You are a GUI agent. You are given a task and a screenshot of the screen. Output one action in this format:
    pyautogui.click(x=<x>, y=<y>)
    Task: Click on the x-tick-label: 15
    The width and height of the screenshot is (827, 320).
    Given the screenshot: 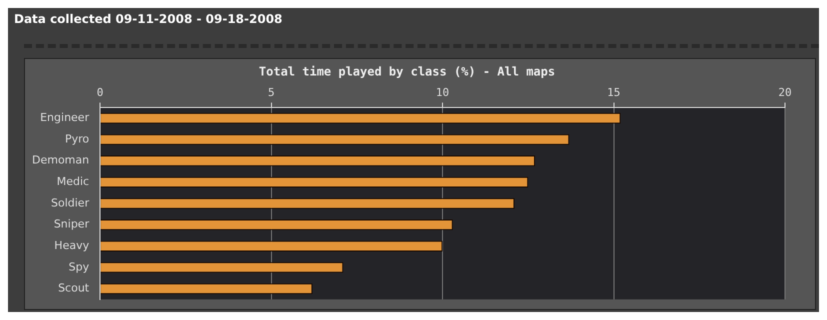 What is the action you would take?
    pyautogui.click(x=613, y=92)
    